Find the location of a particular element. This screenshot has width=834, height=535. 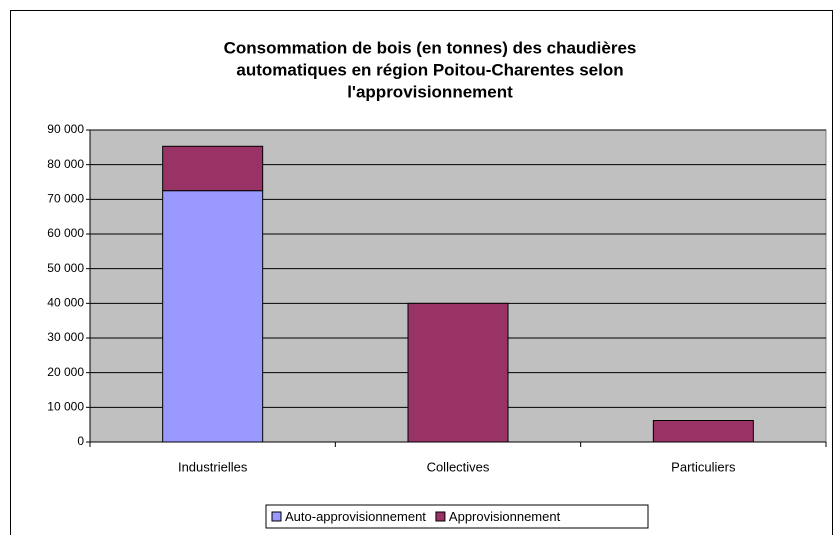

legend-label: Auto-approvisionnement is located at coordinates (355, 516).